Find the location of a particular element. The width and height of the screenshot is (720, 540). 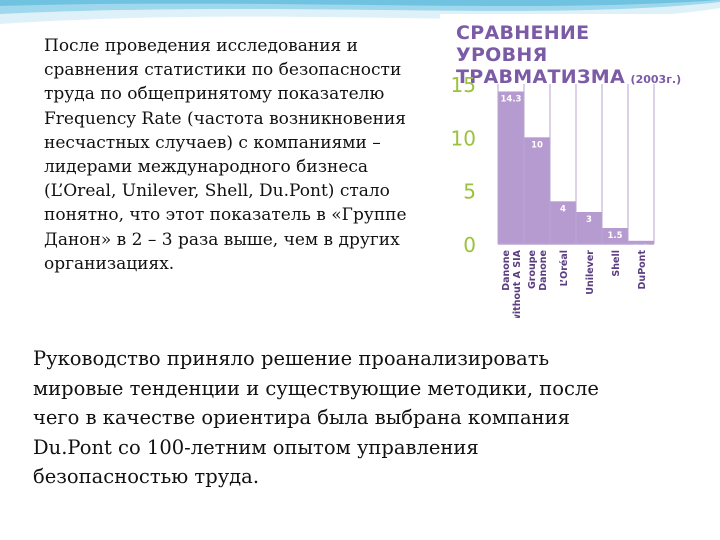

category-label: DuPont is located at coordinates (642, 270).